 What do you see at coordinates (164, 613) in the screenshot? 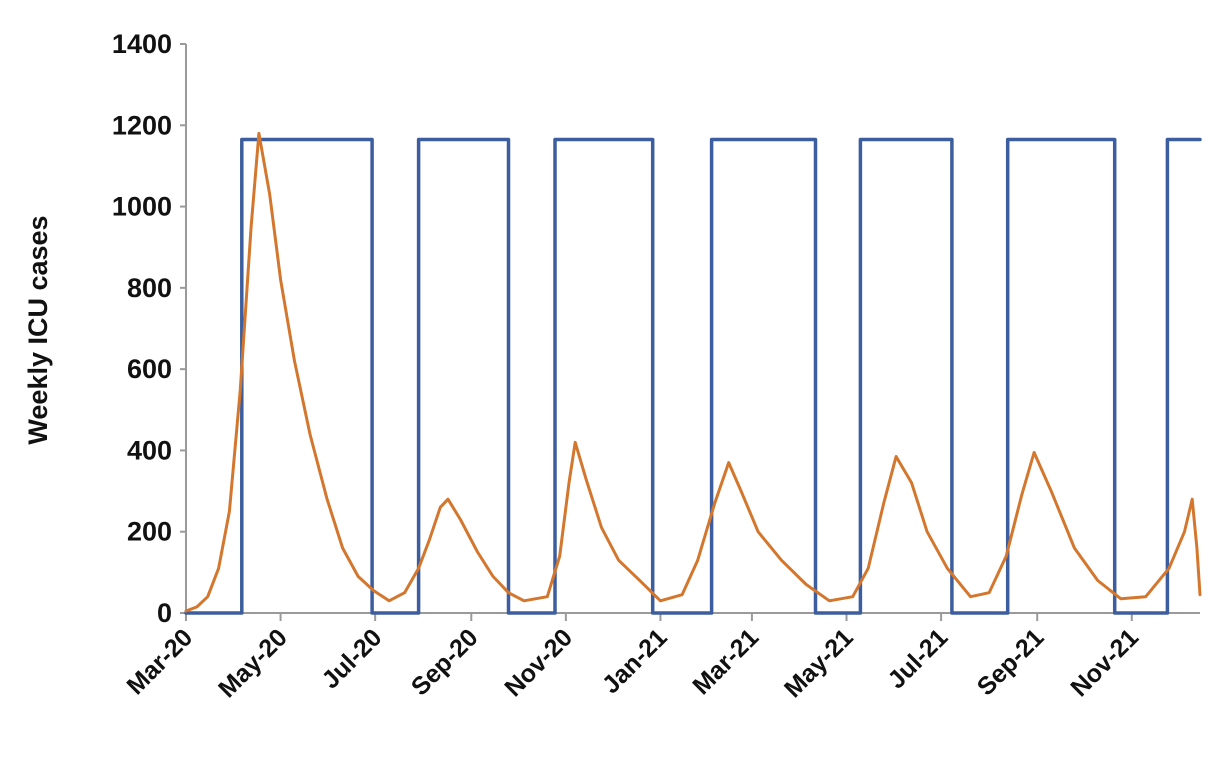
I see `y-tick-label: 0` at bounding box center [164, 613].